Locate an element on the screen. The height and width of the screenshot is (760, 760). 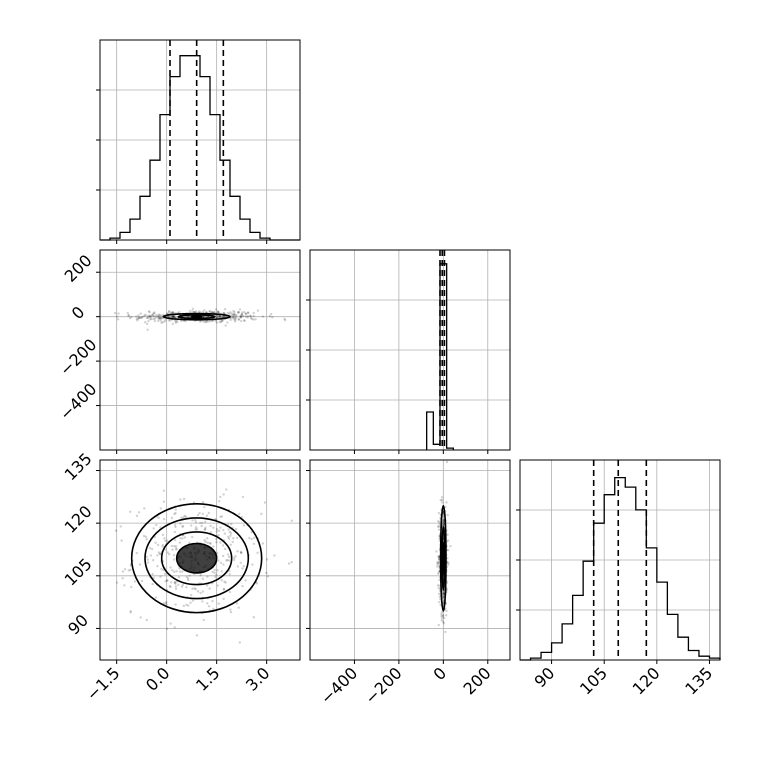
tick-label-p0: 3.0 is located at coordinates (257, 678).